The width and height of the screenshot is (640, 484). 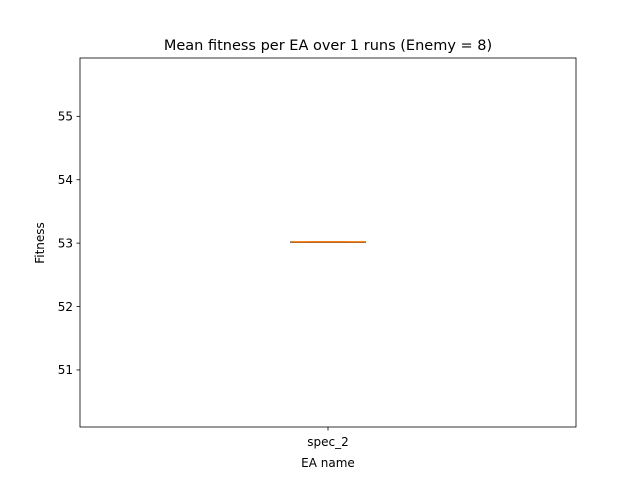 I want to click on x-tick-label: spec_2, so click(x=327, y=442).